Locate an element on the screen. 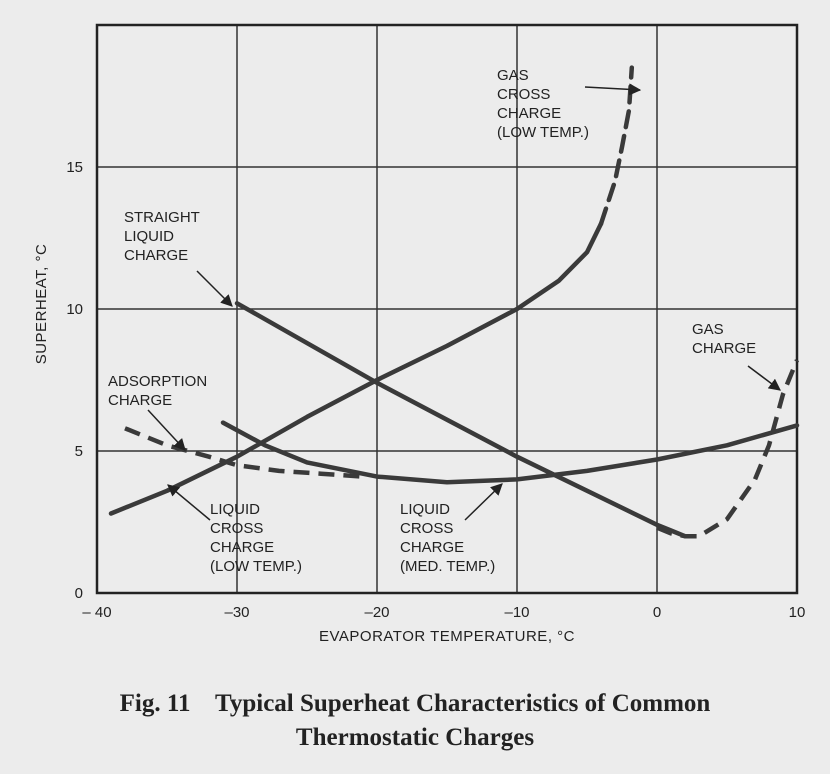 The height and width of the screenshot is (774, 830). y-tick-label: 0 is located at coordinates (79, 593).